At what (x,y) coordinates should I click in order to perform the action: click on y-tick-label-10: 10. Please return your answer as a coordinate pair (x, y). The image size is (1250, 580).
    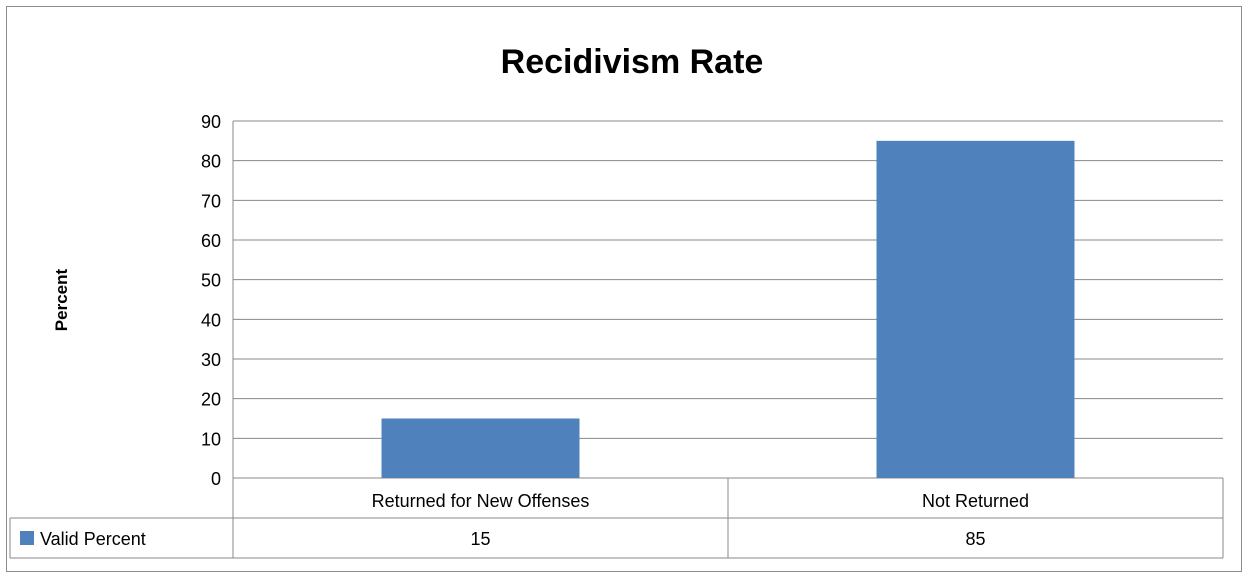
    Looking at the image, I should click on (211, 439).